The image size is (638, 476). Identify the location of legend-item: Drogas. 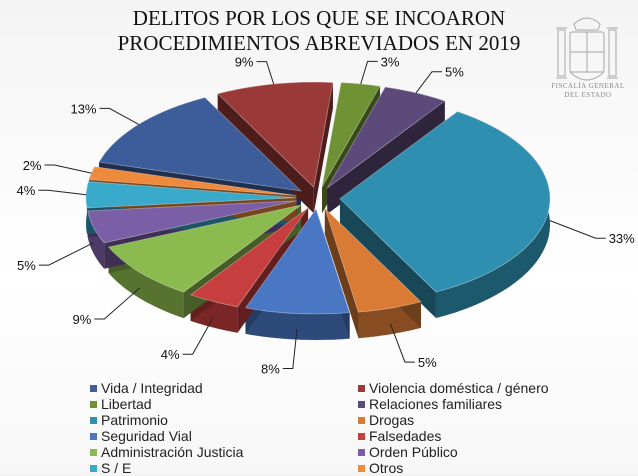
(386, 420).